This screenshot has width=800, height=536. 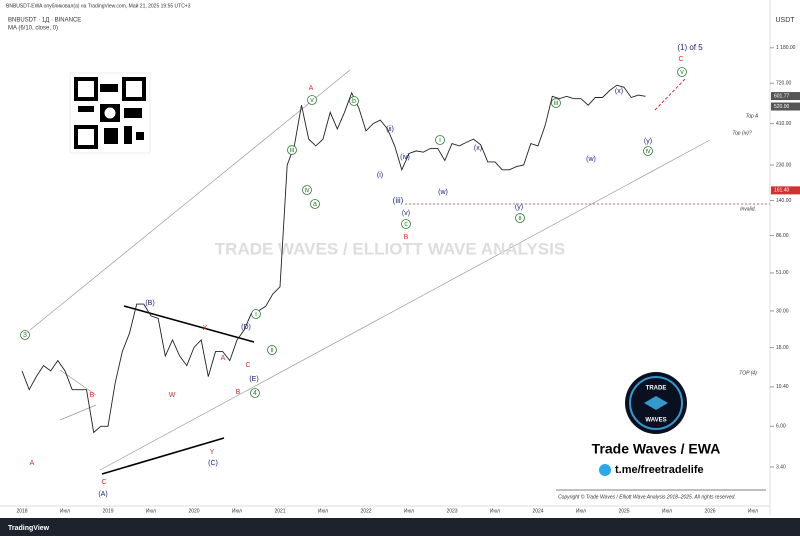 What do you see at coordinates (784, 165) in the screenshot?
I see `y-tick-label: 230.00` at bounding box center [784, 165].